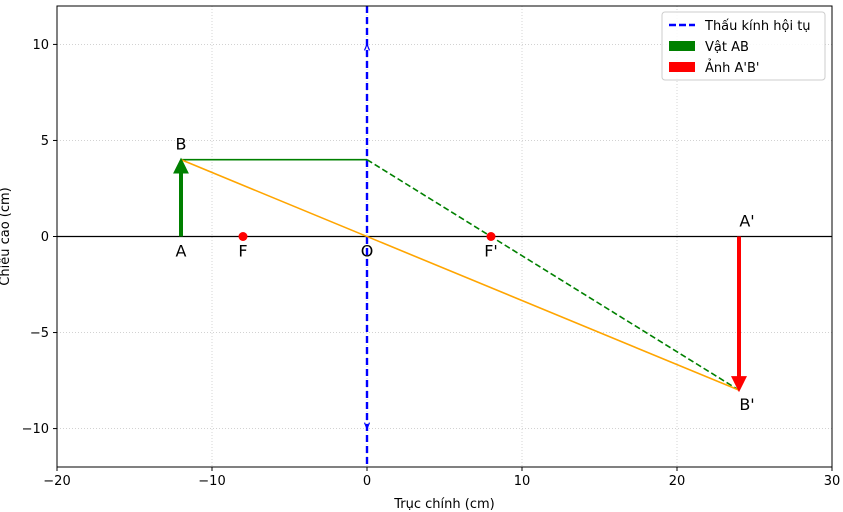  What do you see at coordinates (732, 67) in the screenshot?
I see `legend-label: Ảnh A'B'` at bounding box center [732, 67].